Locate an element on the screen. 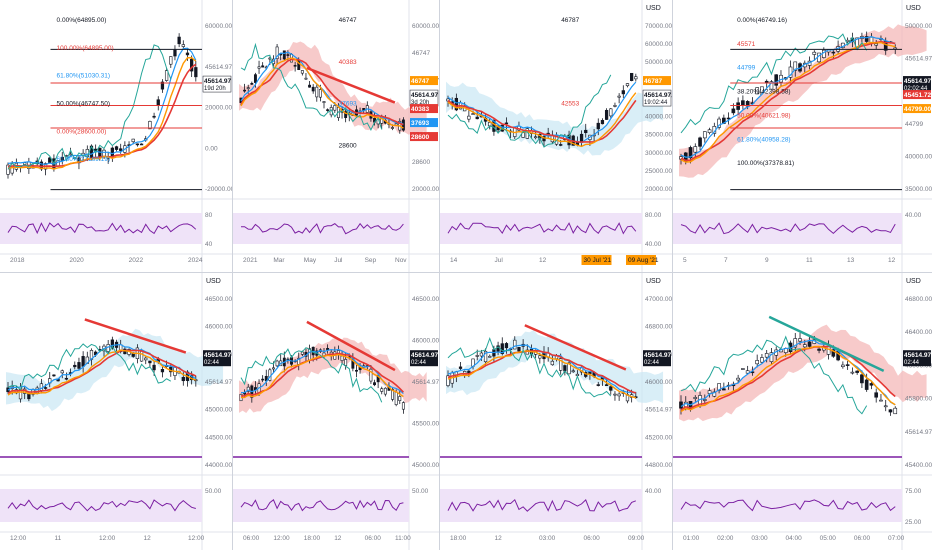  price-tag-label: 45614.97 is located at coordinates (917, 355).